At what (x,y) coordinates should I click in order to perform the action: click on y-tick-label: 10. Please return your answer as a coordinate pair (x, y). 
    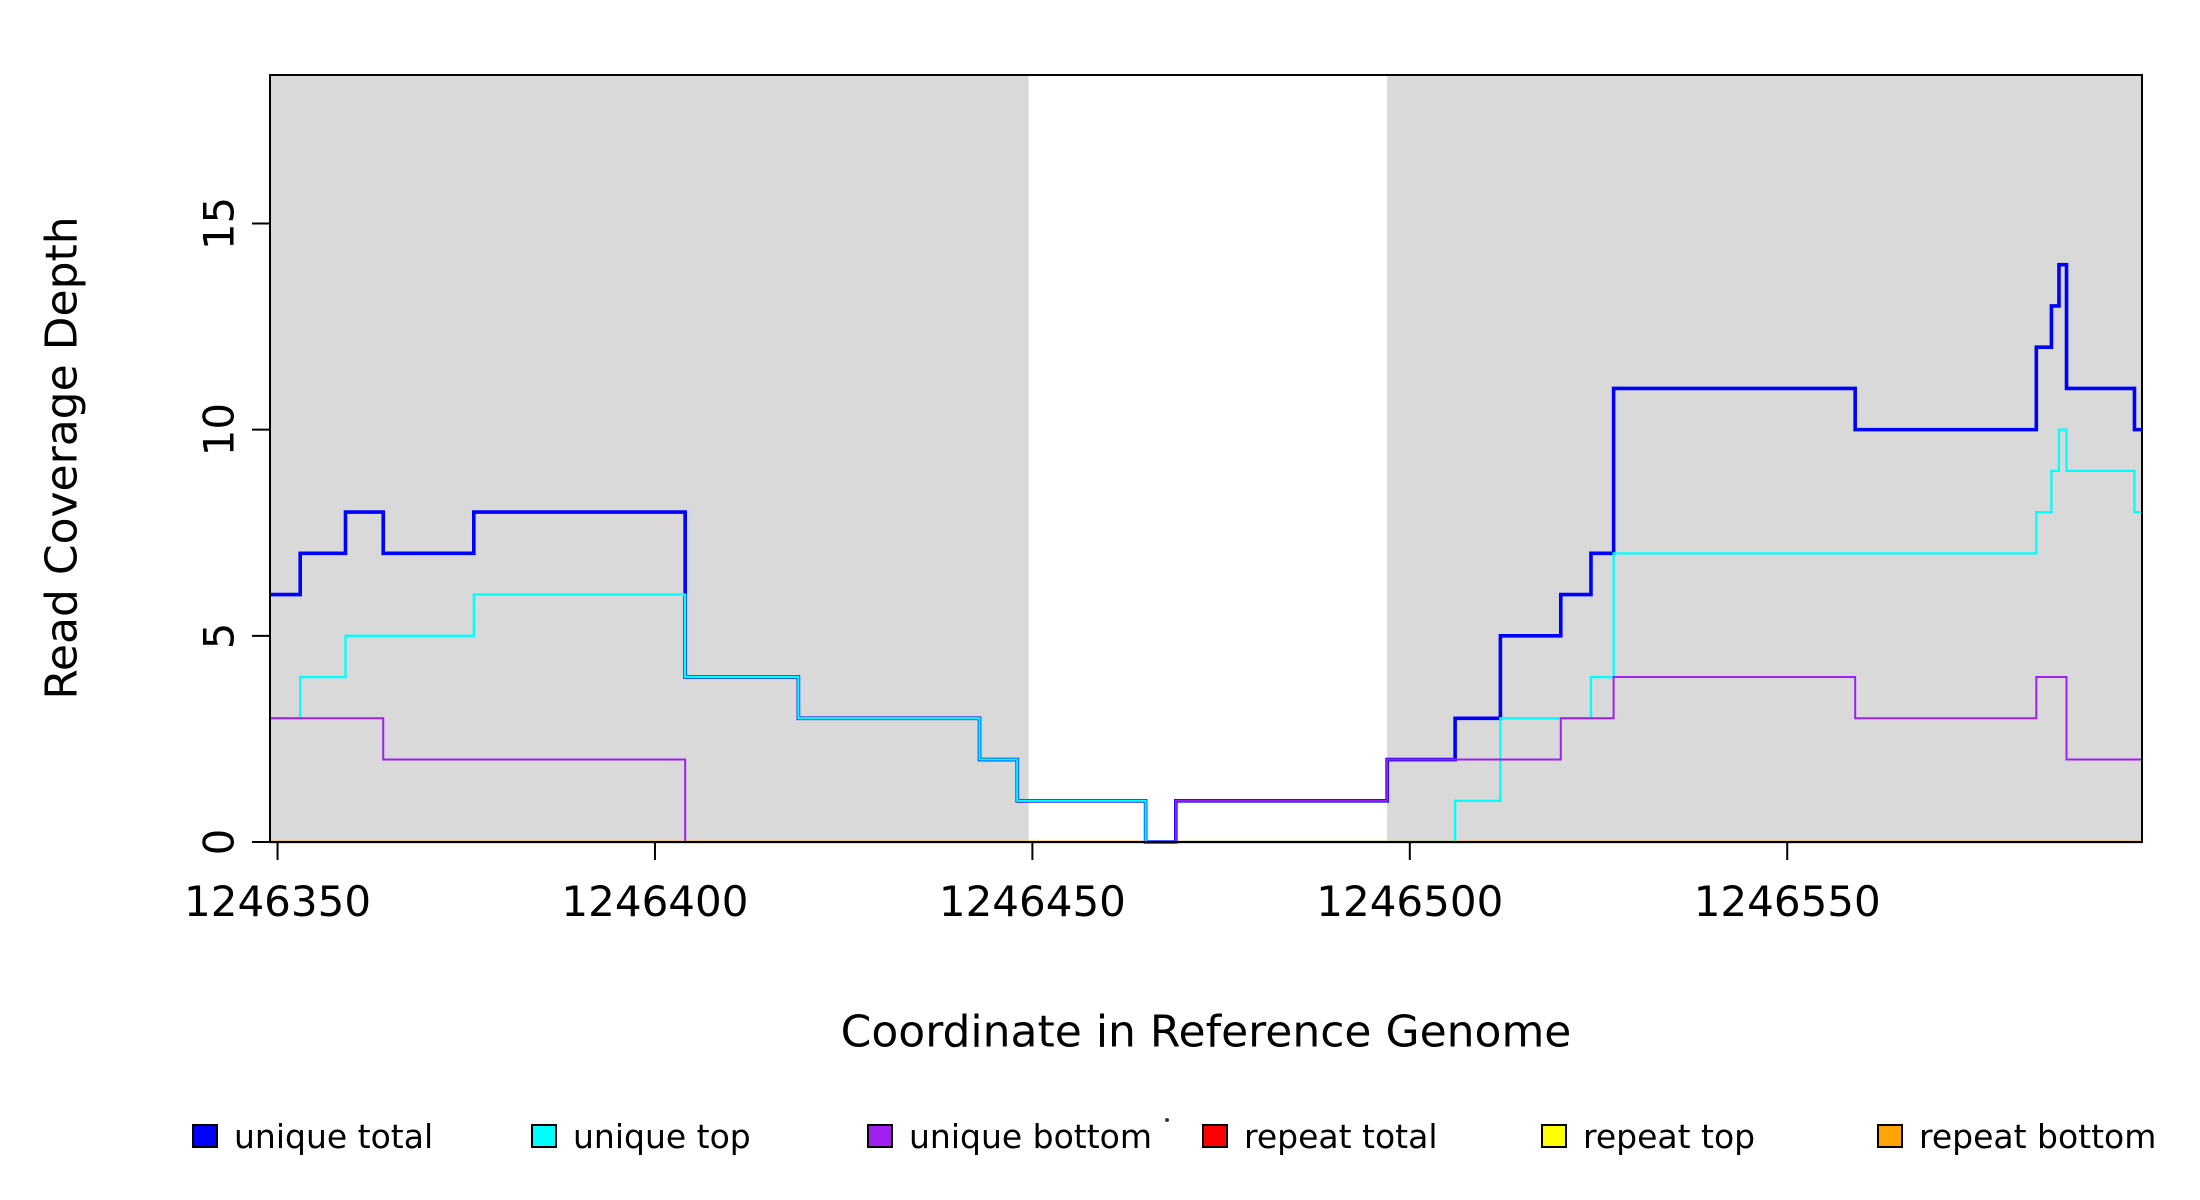
    Looking at the image, I should click on (219, 429).